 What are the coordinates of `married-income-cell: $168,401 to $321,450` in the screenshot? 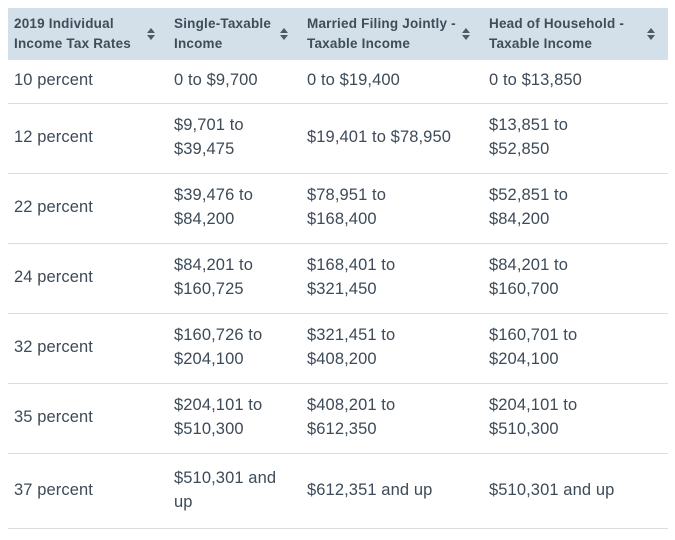 It's located at (392, 278).